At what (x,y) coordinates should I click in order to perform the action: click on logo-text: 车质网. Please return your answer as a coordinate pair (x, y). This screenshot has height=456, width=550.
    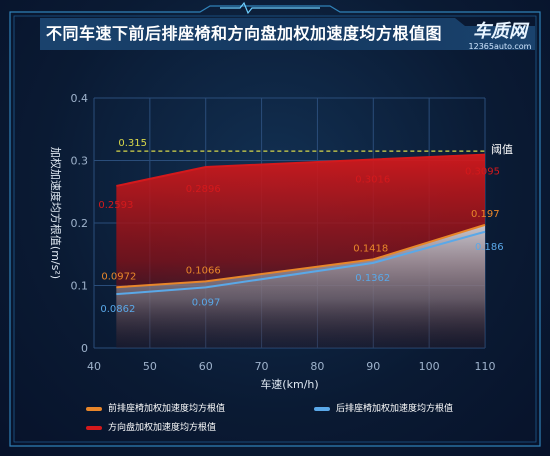
    Looking at the image, I should click on (500, 31).